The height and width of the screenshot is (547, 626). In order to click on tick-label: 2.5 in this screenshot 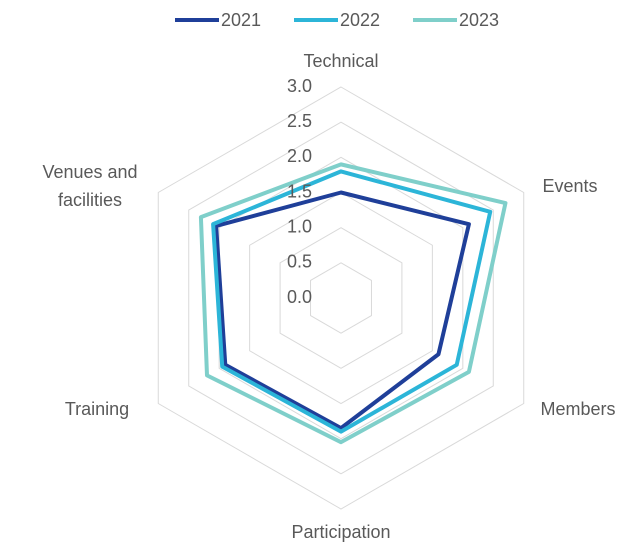, I will do `click(299, 121)`.